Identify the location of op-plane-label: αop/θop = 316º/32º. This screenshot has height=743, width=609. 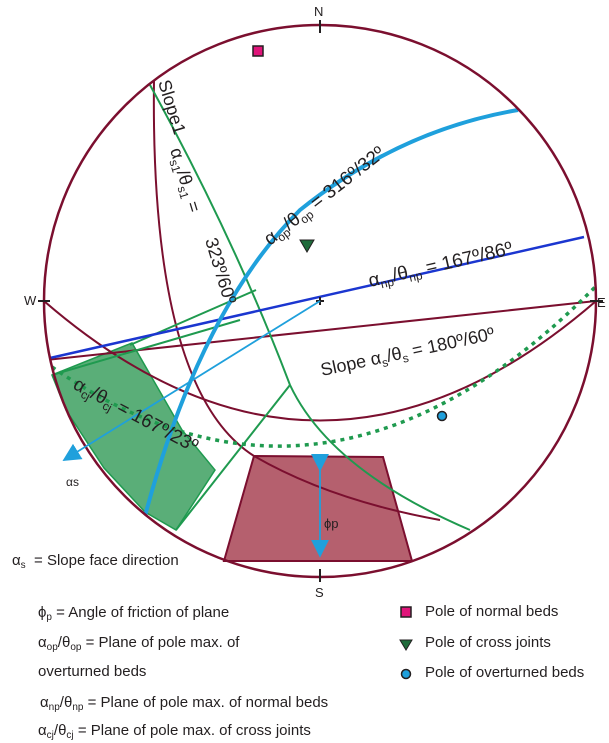
(325, 197).